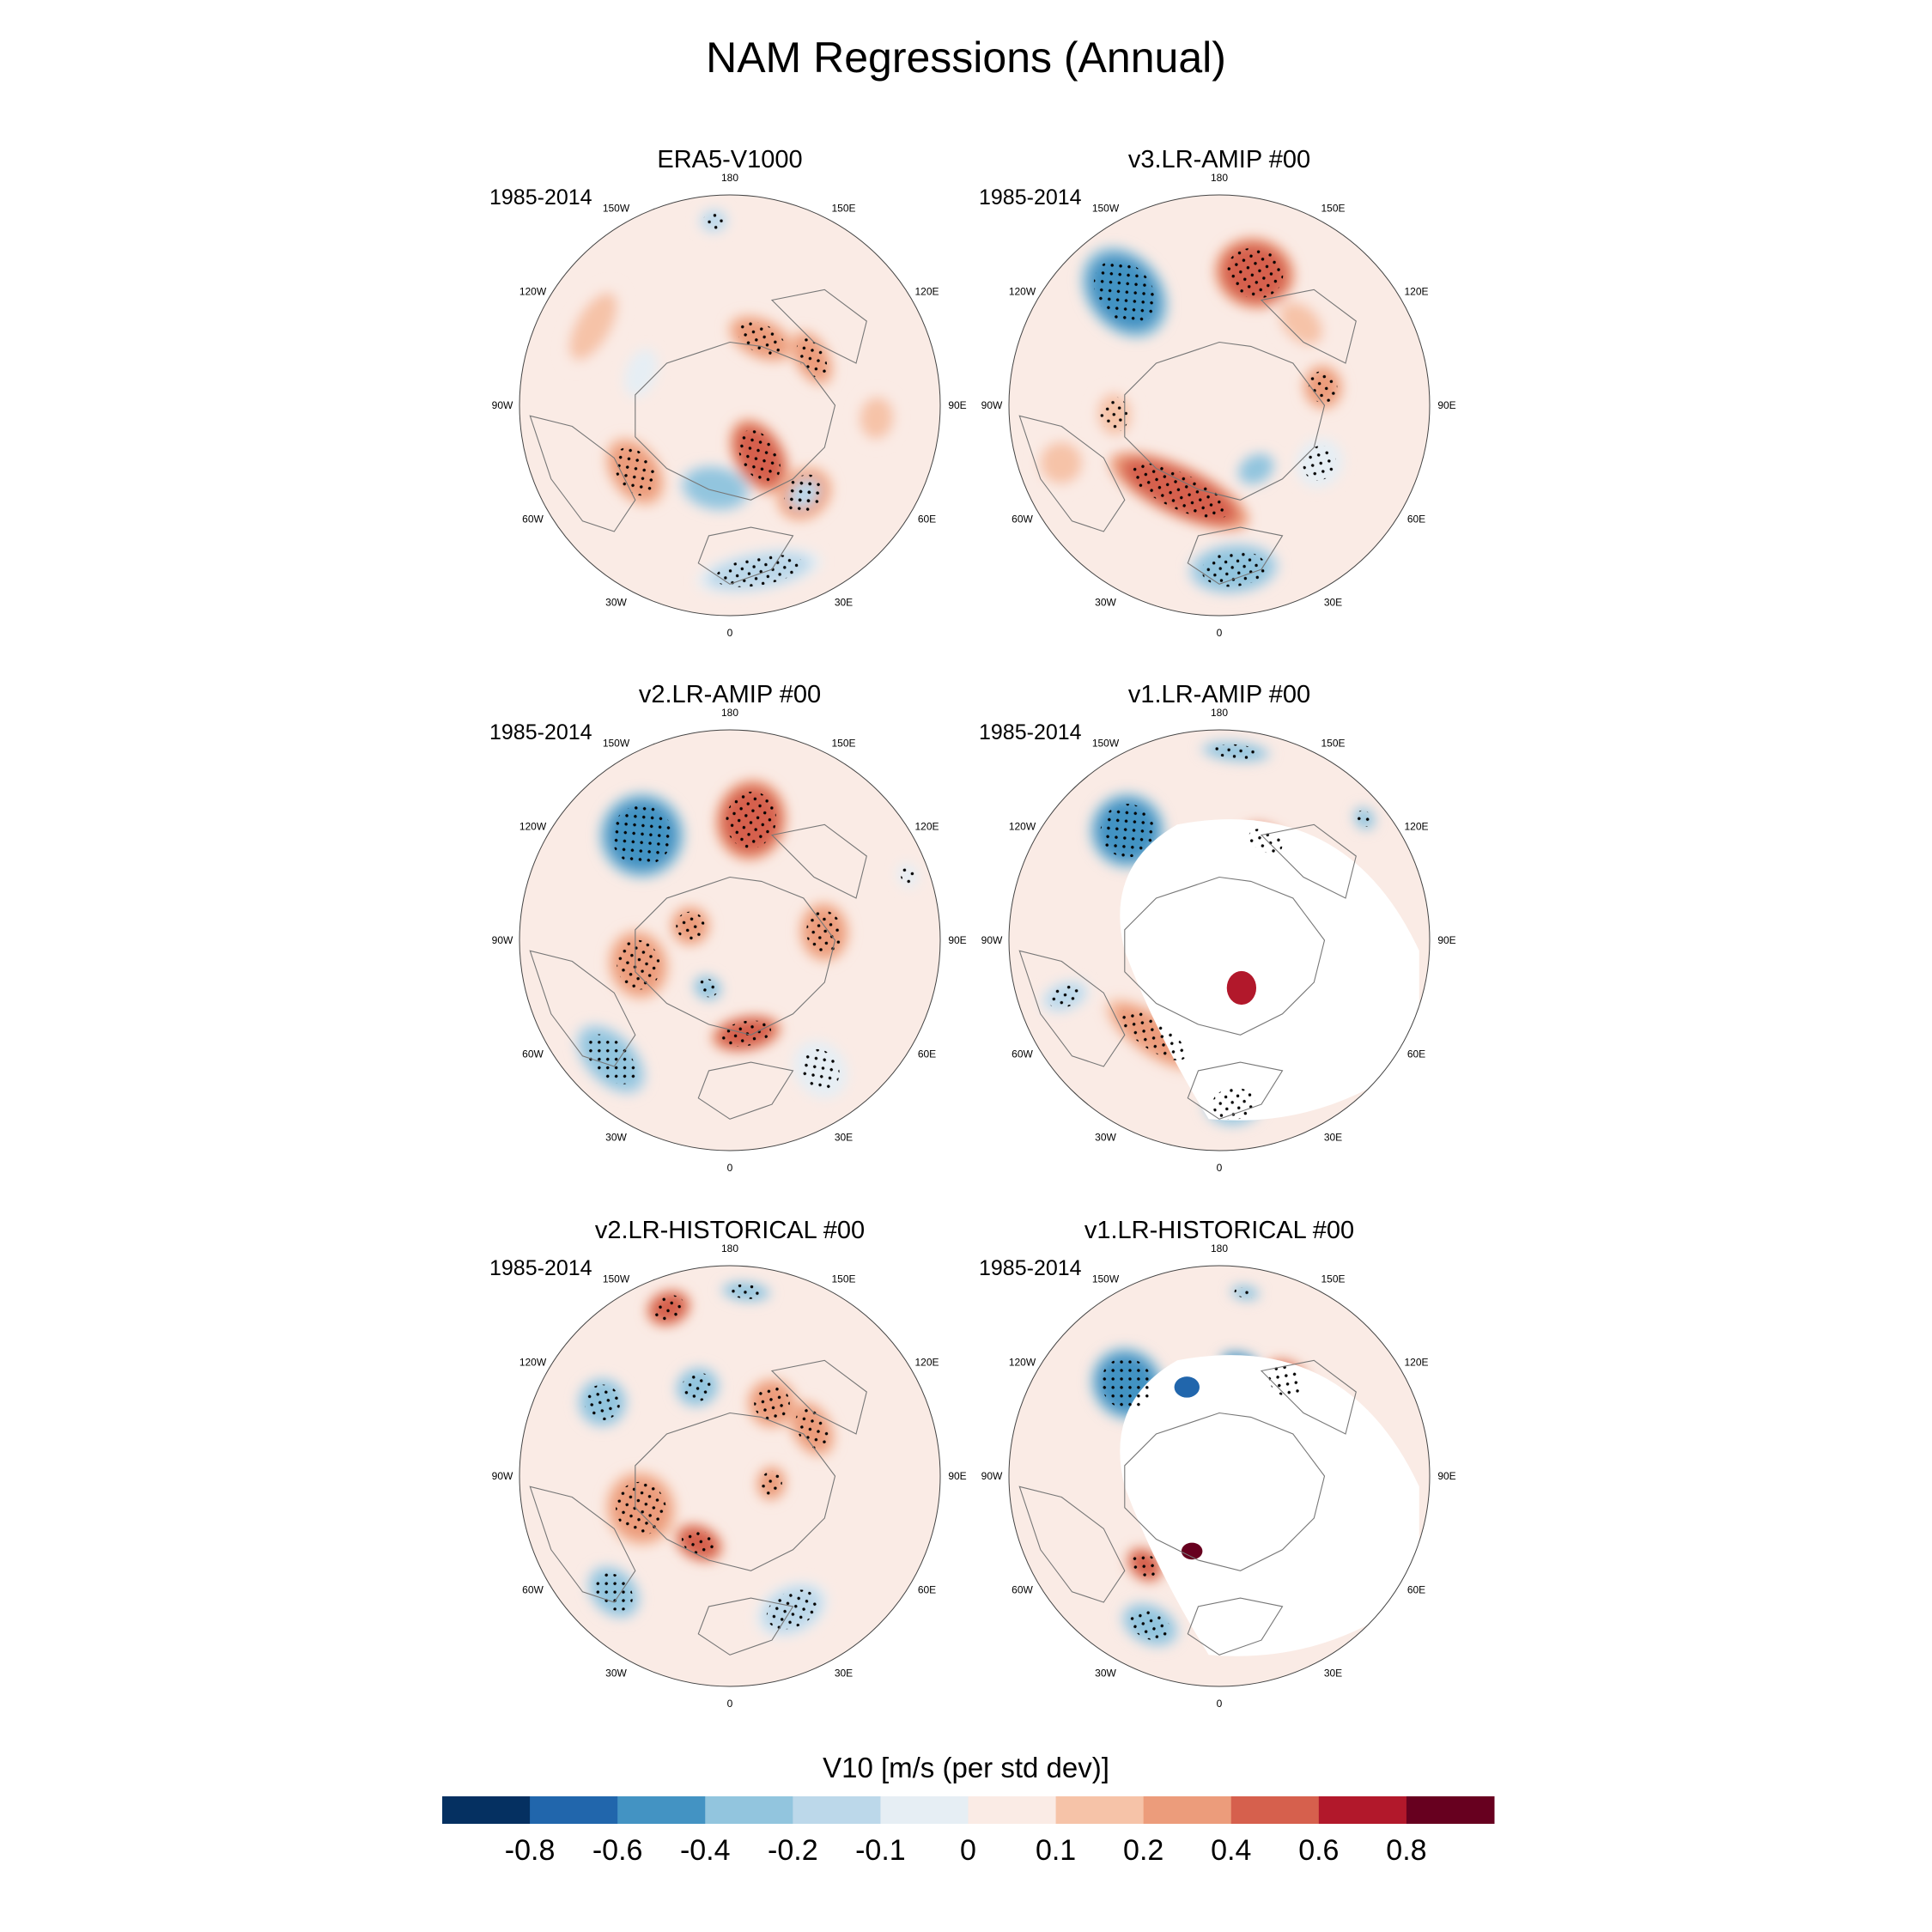  I want to click on longitude-label: 150W, so click(1106, 744).